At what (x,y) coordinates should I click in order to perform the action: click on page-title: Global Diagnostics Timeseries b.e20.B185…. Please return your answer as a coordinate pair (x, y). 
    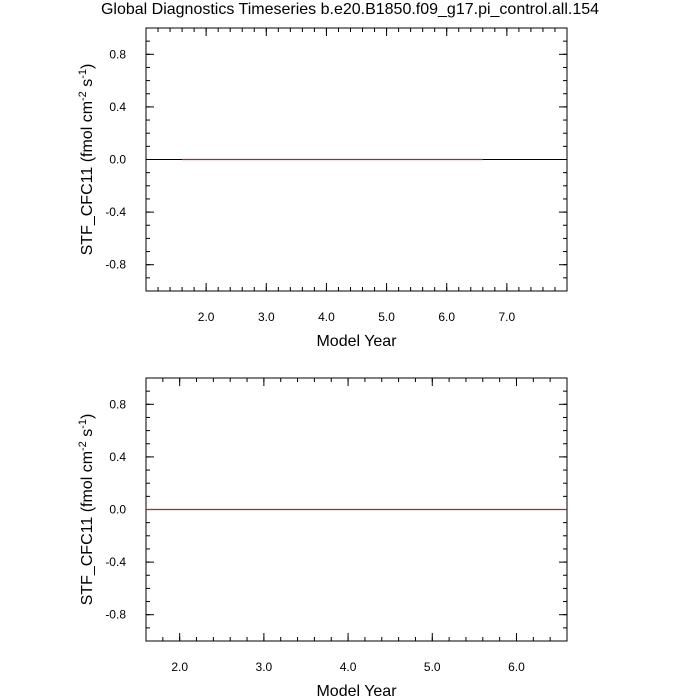
    Looking at the image, I should click on (350, 9).